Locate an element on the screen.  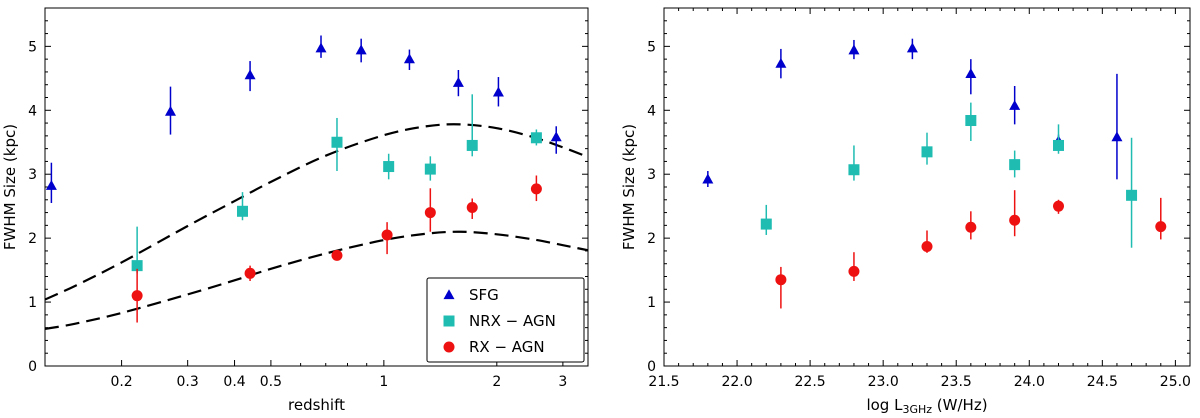
x-tick-label: 0.3 is located at coordinates (188, 382).